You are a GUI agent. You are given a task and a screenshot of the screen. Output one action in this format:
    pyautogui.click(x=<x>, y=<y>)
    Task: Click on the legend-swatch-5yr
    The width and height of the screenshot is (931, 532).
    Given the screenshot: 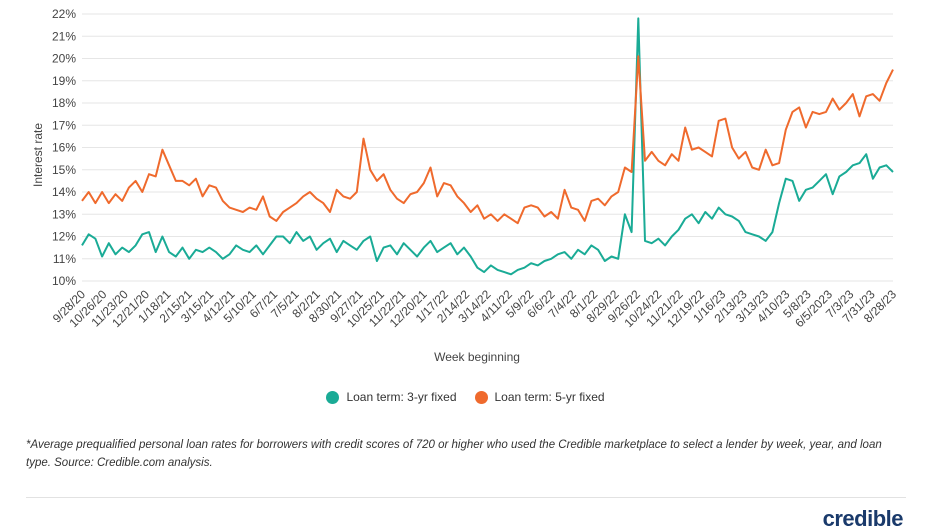 What is the action you would take?
    pyautogui.click(x=481, y=397)
    